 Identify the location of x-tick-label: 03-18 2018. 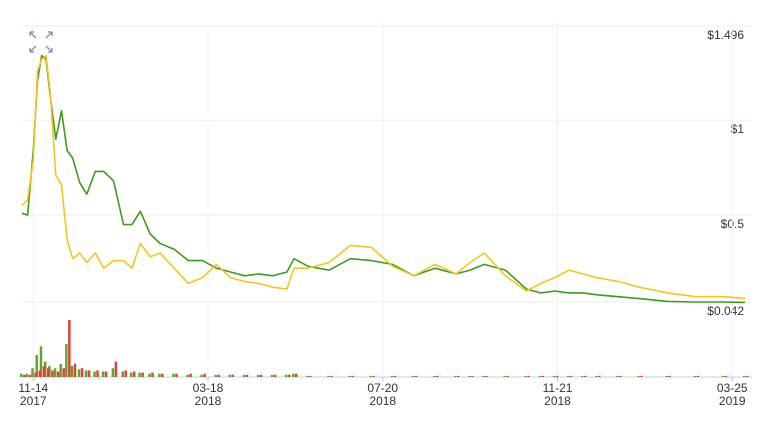
(208, 394).